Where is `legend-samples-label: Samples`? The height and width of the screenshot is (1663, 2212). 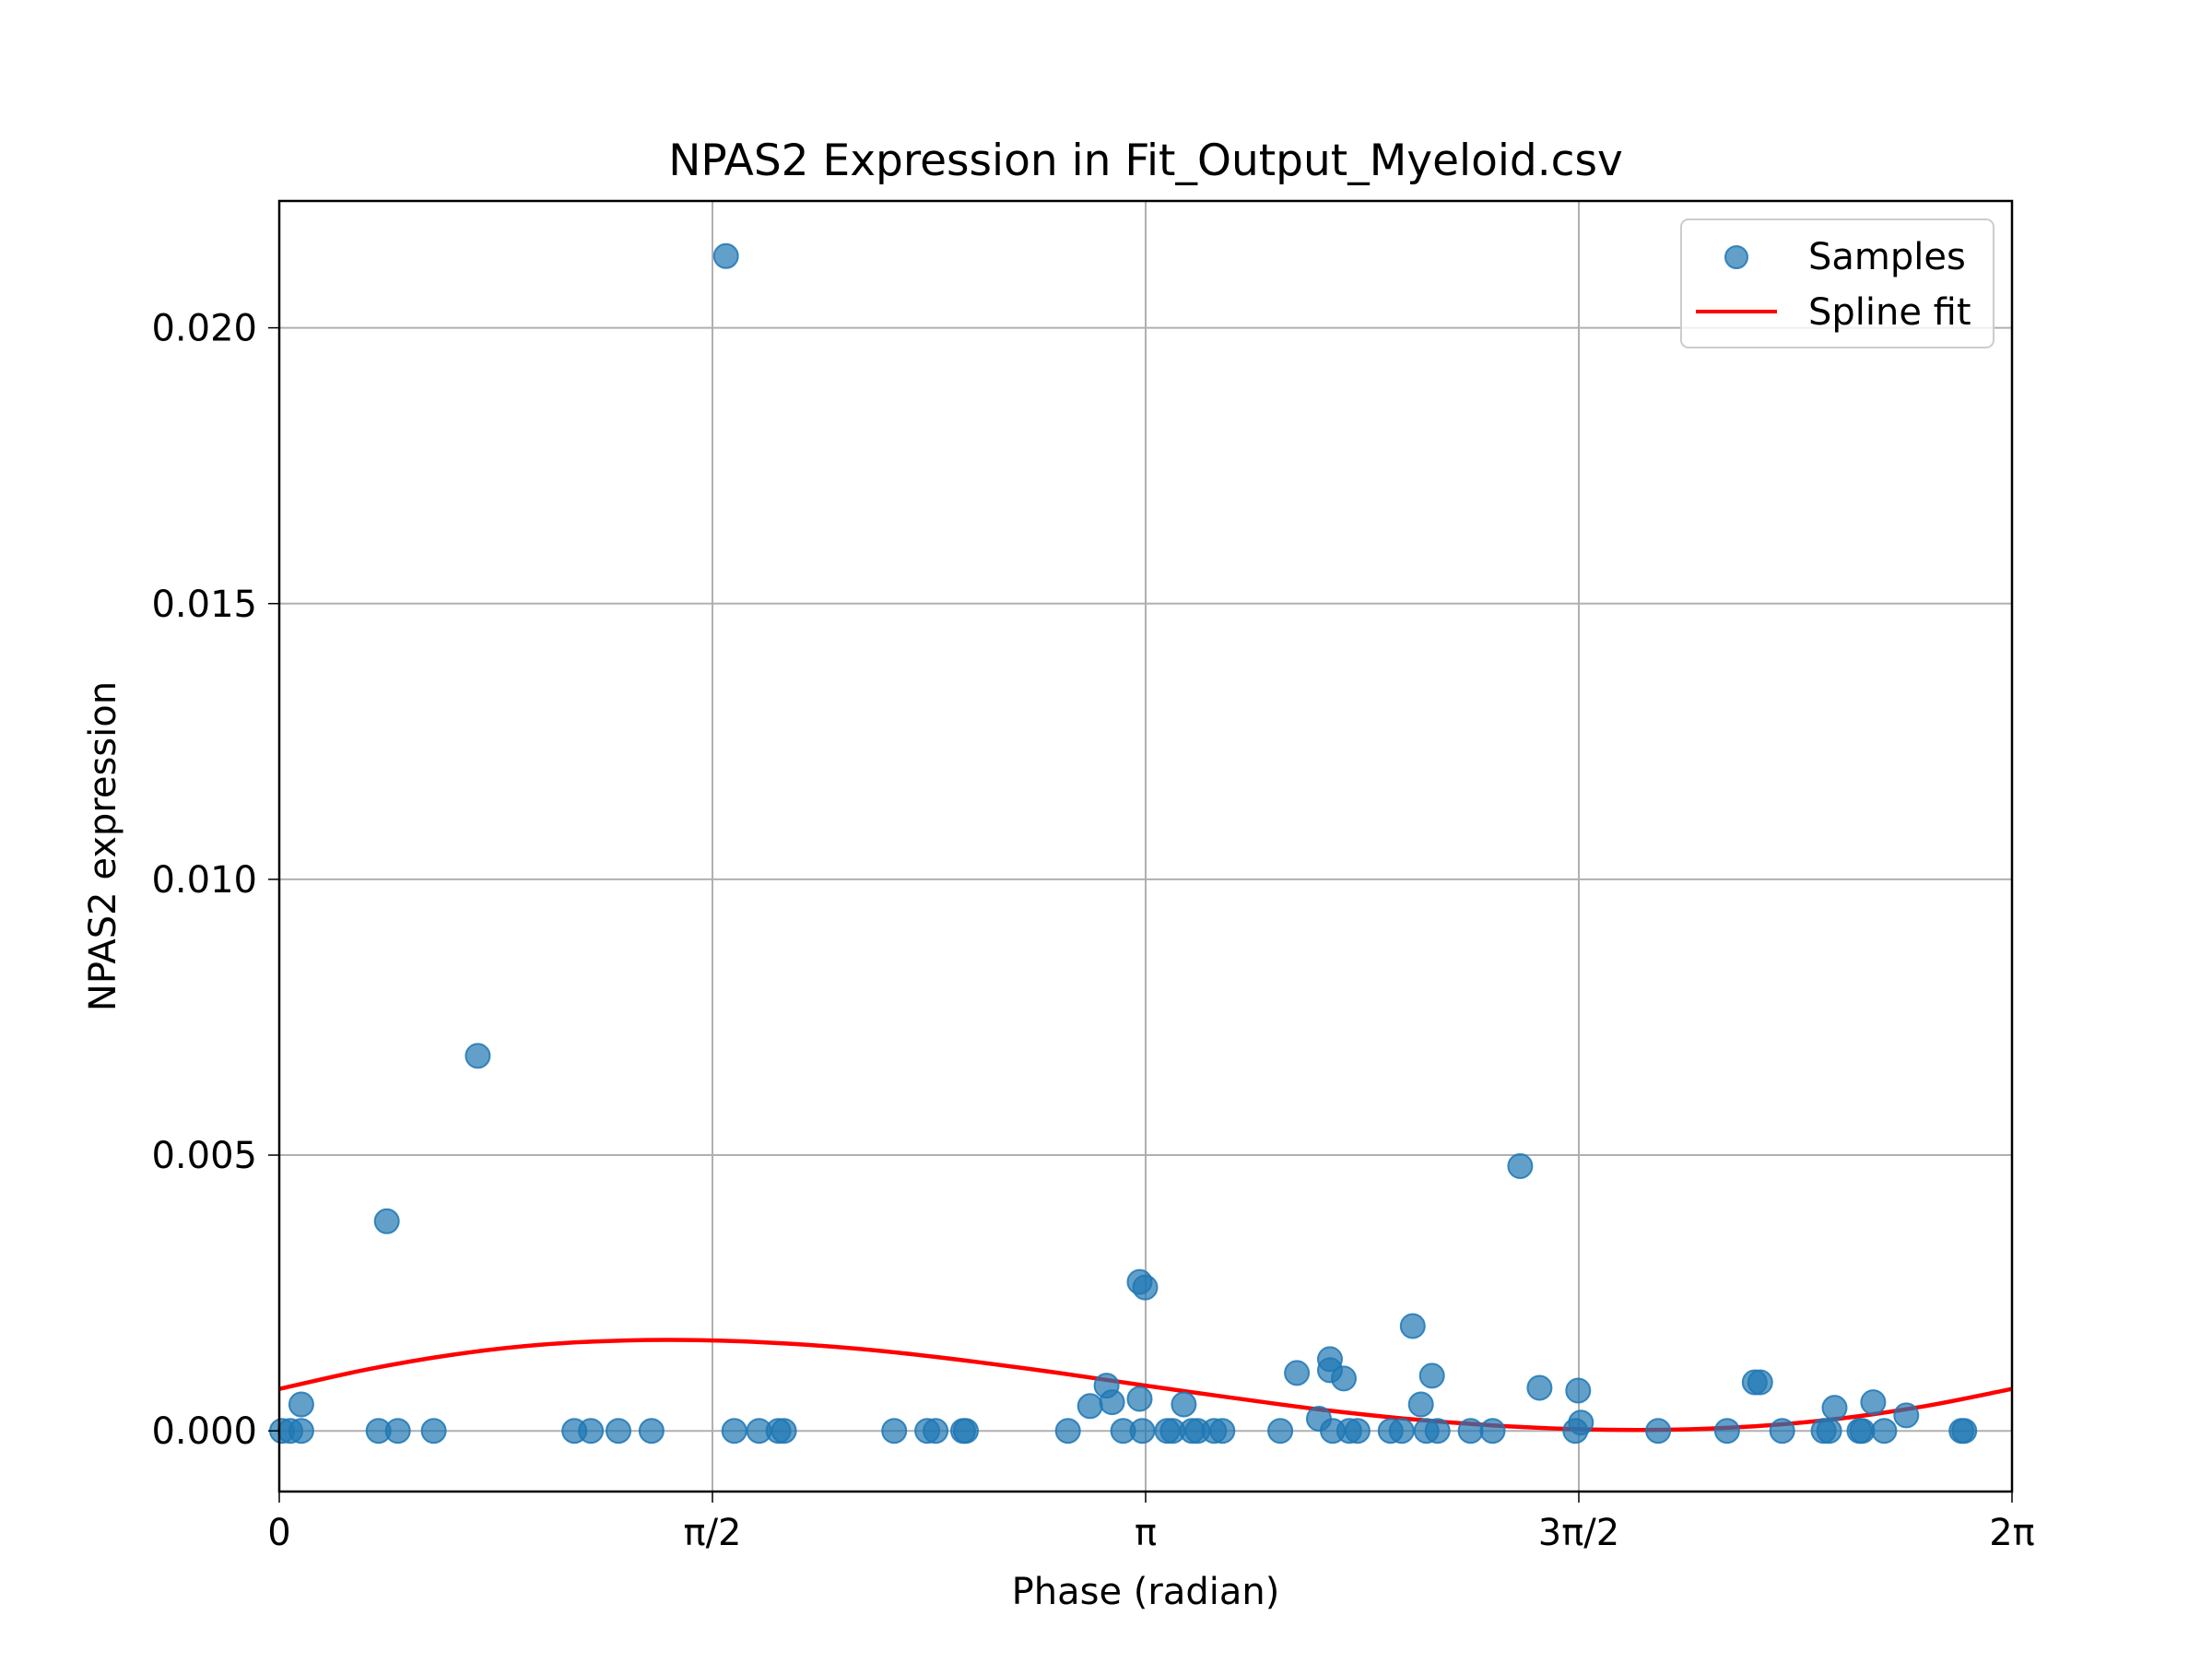
legend-samples-label: Samples is located at coordinates (1887, 257).